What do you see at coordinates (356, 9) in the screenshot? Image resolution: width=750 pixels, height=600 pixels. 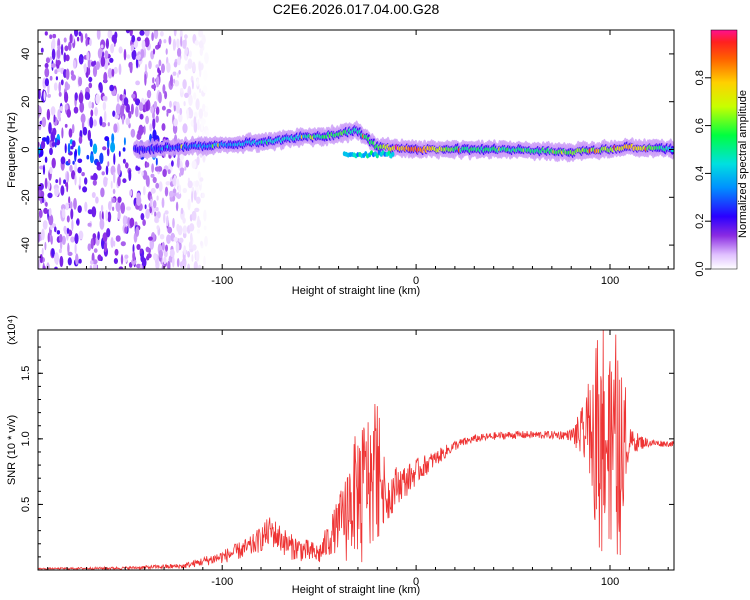 I see `figure-title: C2E6.2026.017.04.00.G28` at bounding box center [356, 9].